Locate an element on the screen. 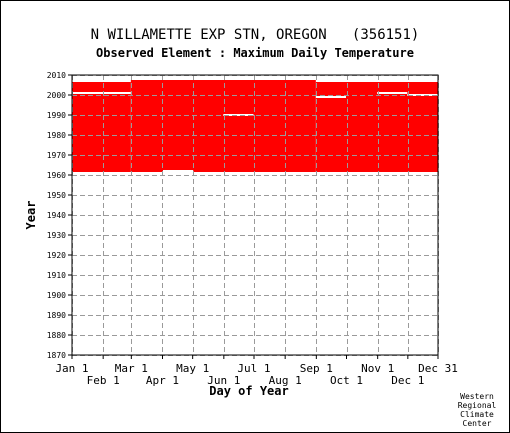 The height and width of the screenshot is (433, 510). y-tick-label: 1900 is located at coordinates (56, 295).